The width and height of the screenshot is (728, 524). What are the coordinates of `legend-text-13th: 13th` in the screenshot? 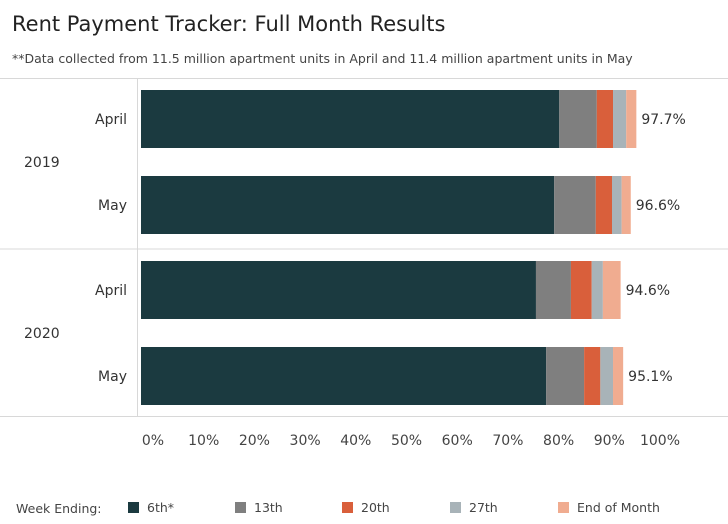 It's located at (268, 507).